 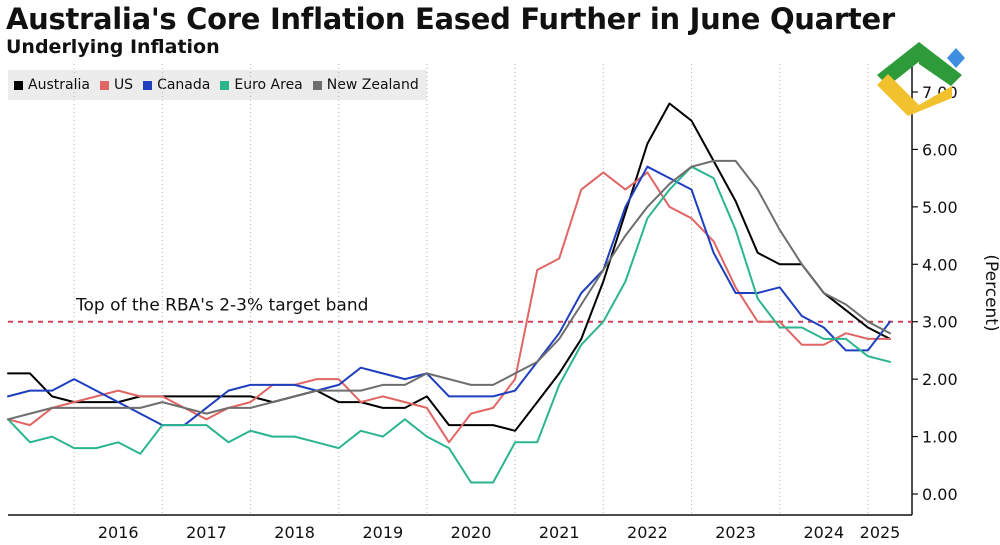 What do you see at coordinates (940, 494) in the screenshot?
I see `y-tick-label: 0.00` at bounding box center [940, 494].